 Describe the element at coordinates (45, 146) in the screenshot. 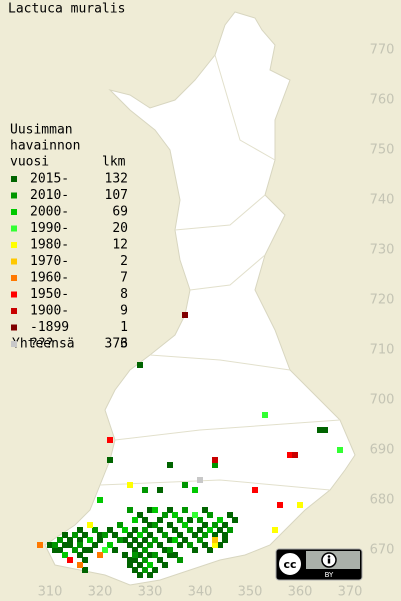

I see `legend-header: havainnon` at that location.